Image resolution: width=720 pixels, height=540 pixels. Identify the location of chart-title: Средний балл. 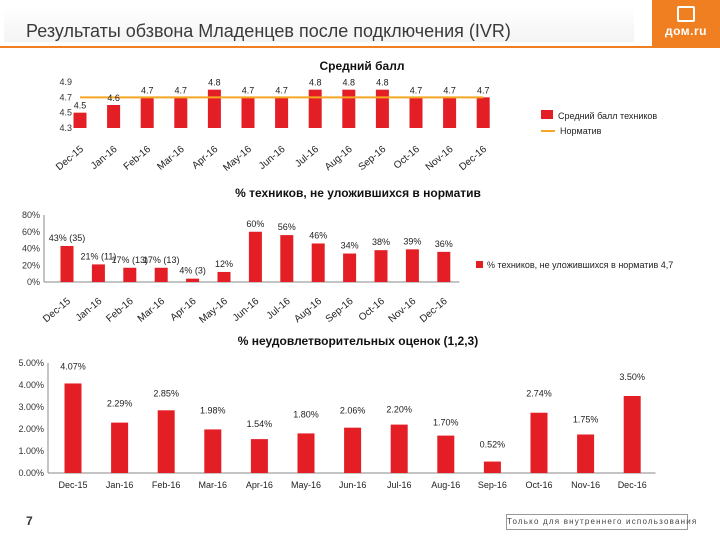
(362, 66).